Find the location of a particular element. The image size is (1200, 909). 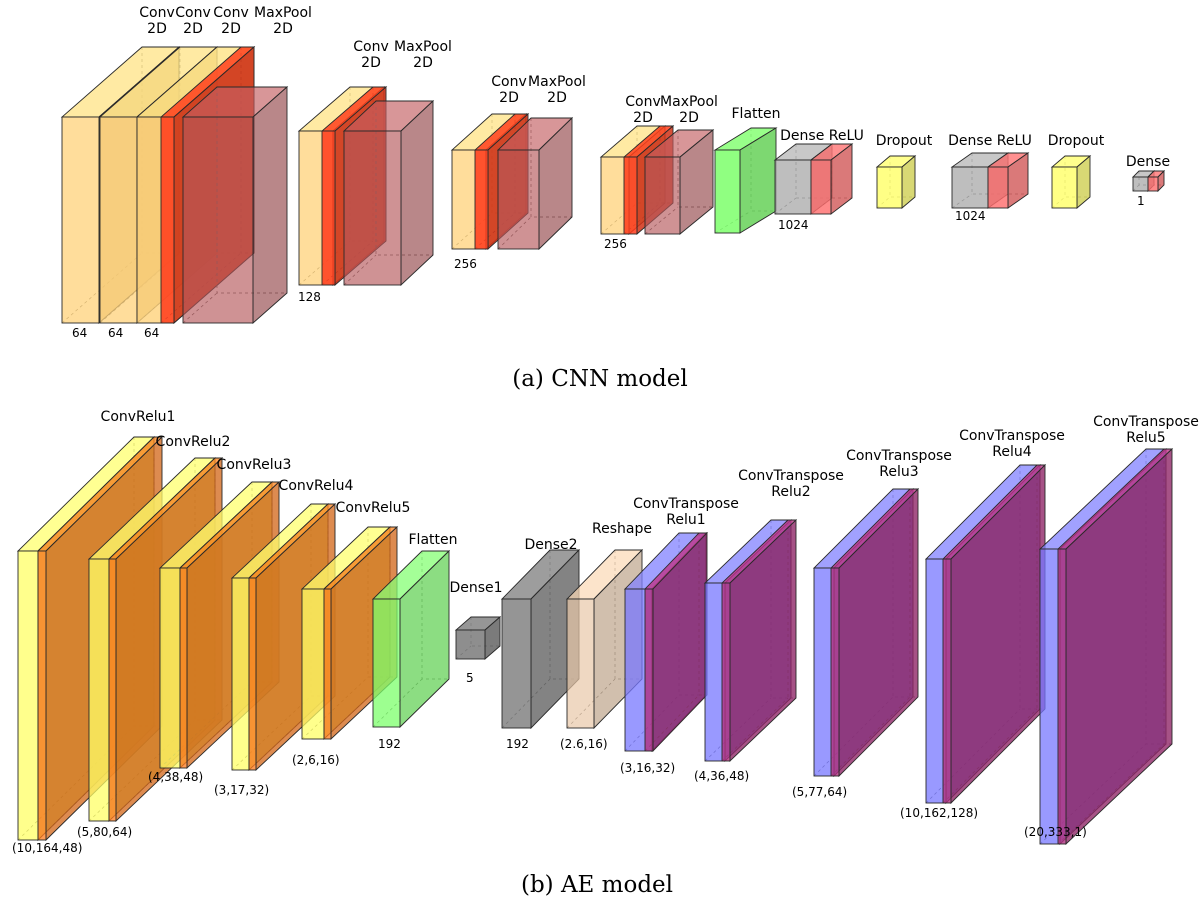

cnn-maxpool4-box is located at coordinates (679, 182).